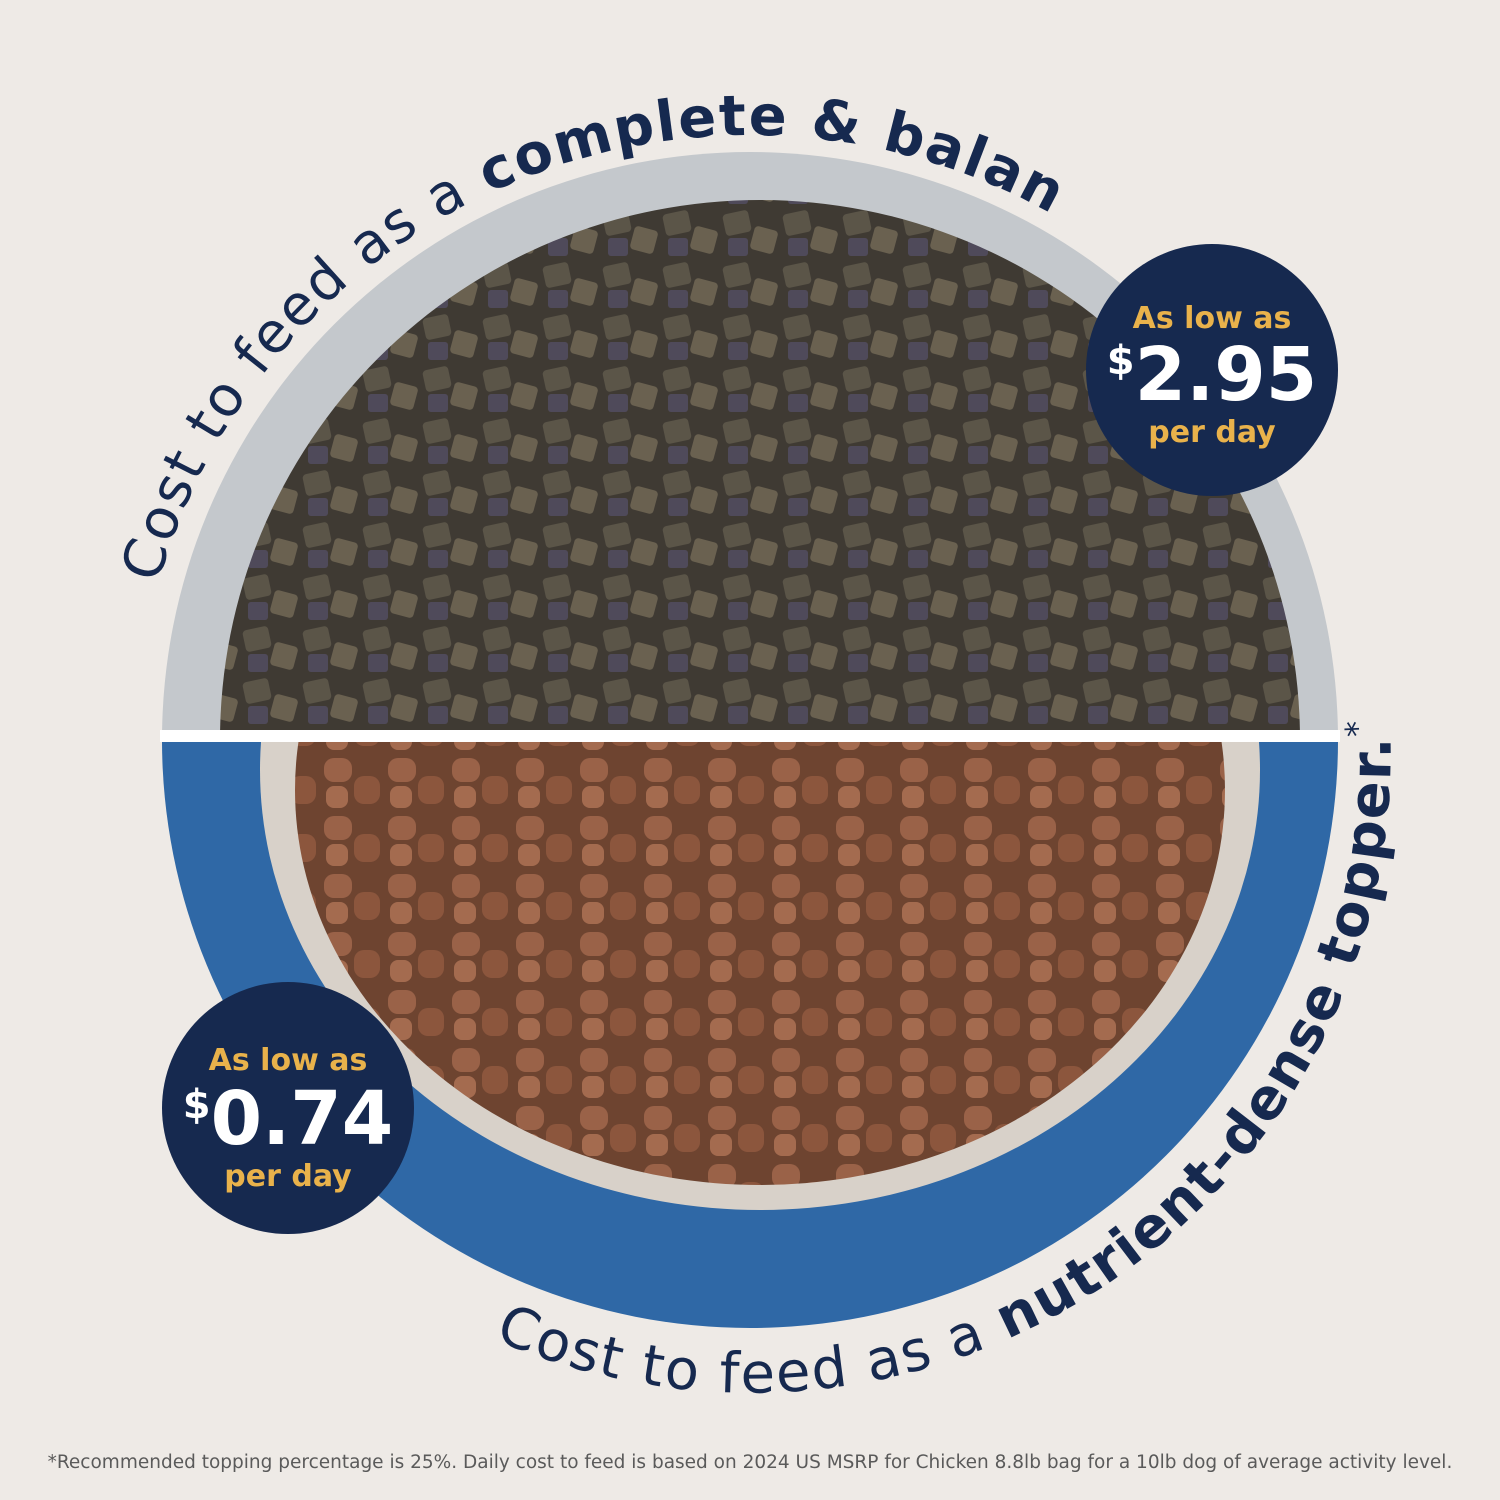 Image resolution: width=1500 pixels, height=1500 pixels. Describe the element at coordinates (1226, 375) in the screenshot. I see `badge-price-value: 2.95` at that location.